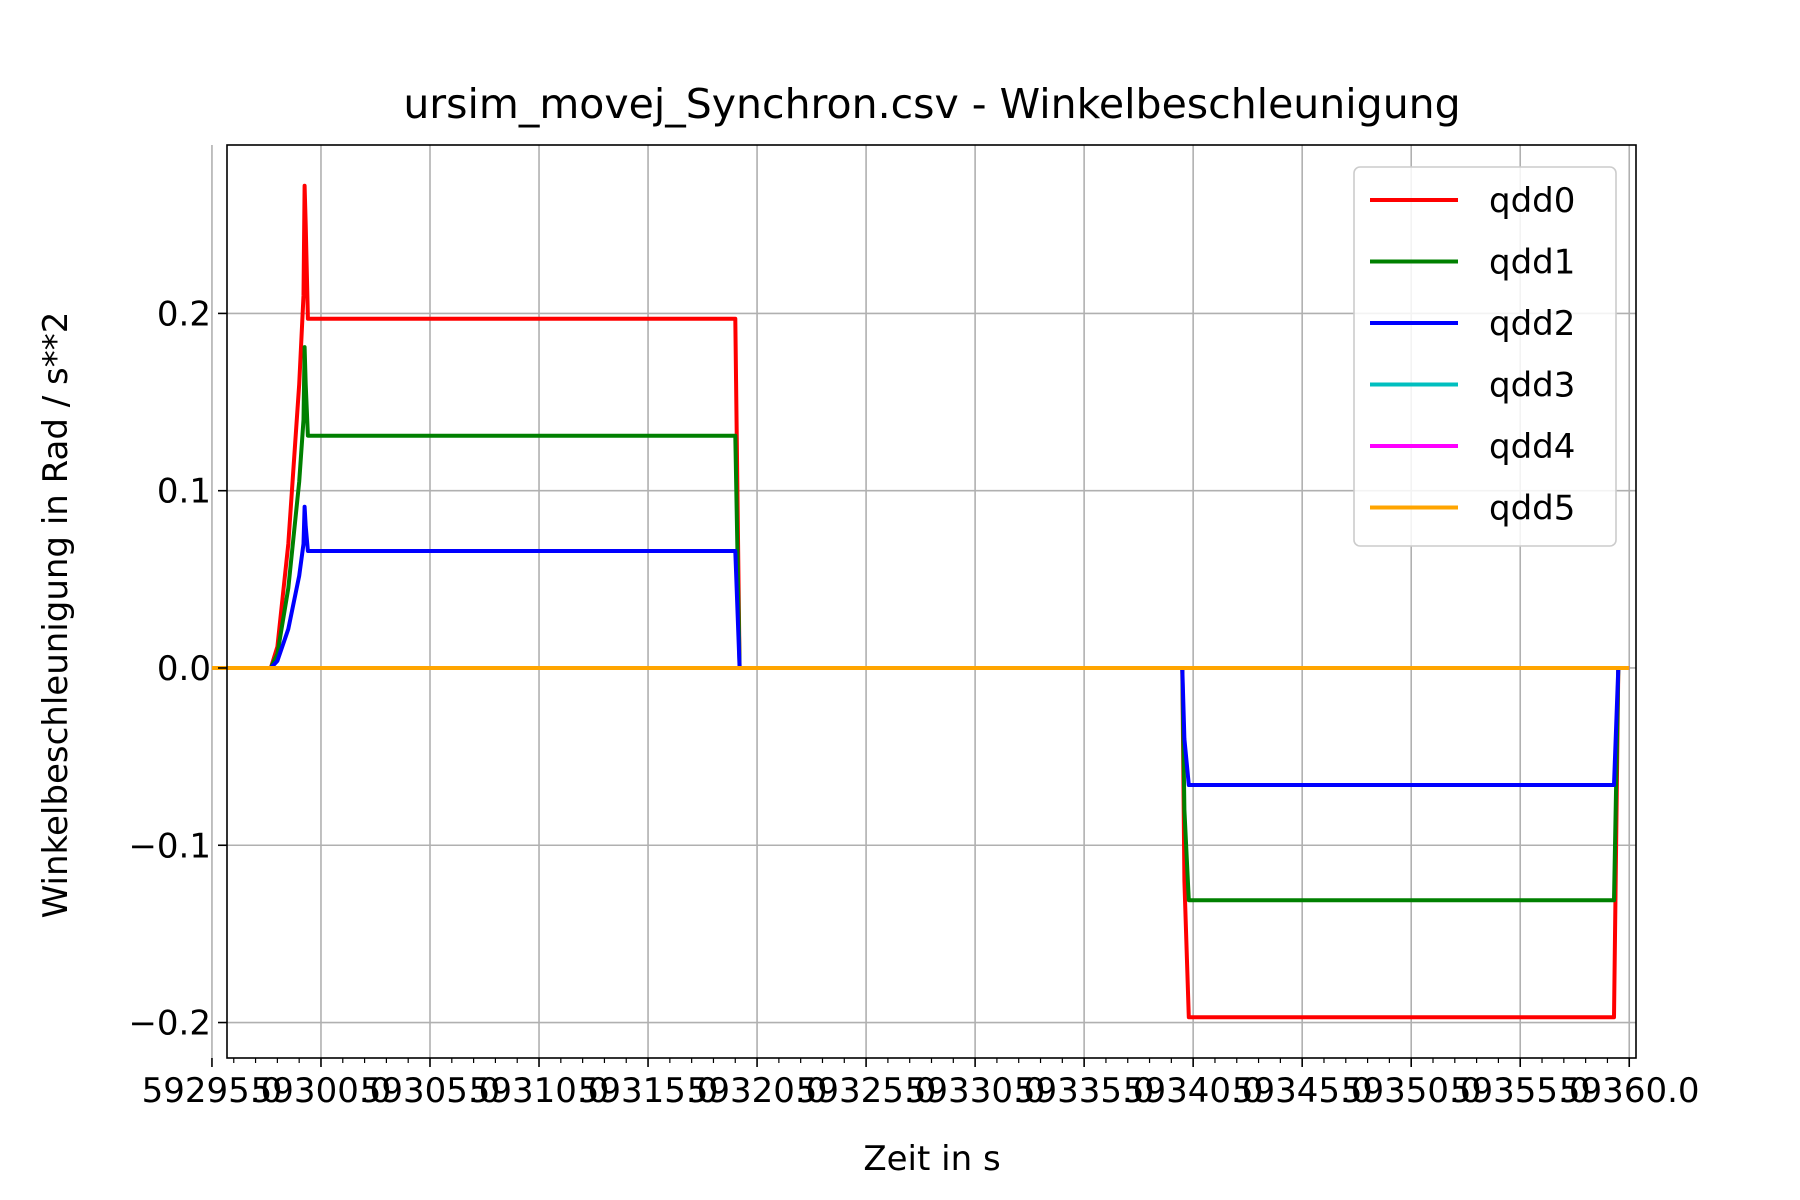  I want to click on x-tick-label: 59360.0, so click(1629, 1091).